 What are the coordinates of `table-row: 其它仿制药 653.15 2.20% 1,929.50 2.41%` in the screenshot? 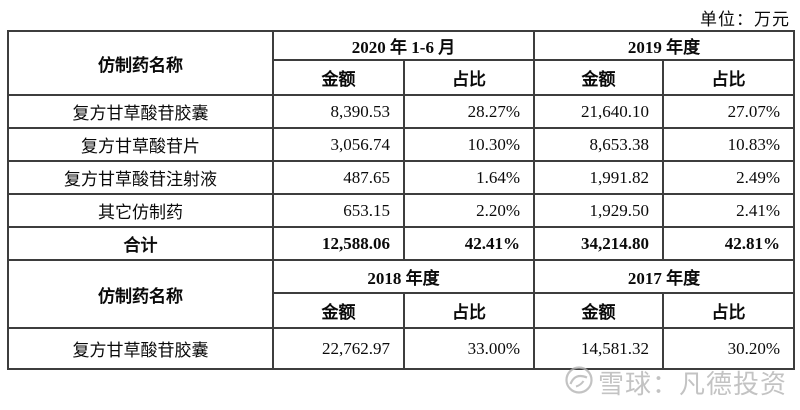 It's located at (401, 210).